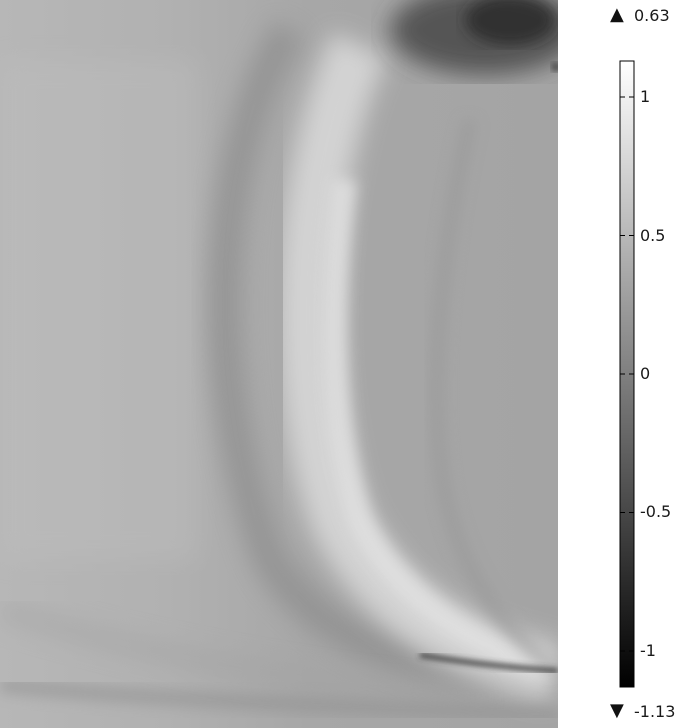 The height and width of the screenshot is (728, 687). What do you see at coordinates (645, 96) in the screenshot?
I see `colorbar-tick-label: 1` at bounding box center [645, 96].